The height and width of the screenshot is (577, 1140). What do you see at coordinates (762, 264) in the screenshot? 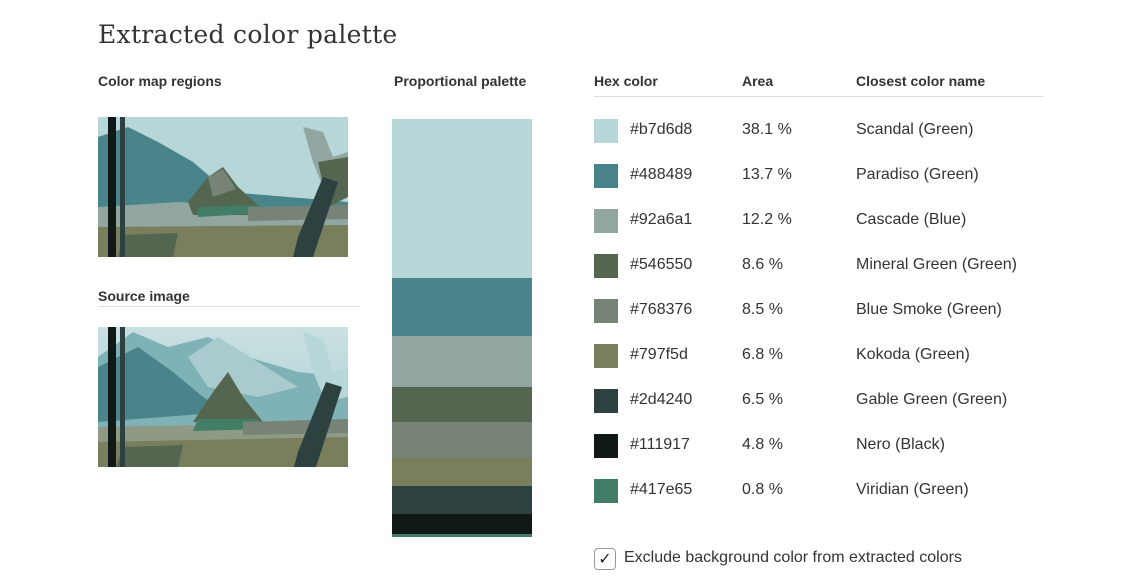
I see `area-value: 8.6 %` at bounding box center [762, 264].